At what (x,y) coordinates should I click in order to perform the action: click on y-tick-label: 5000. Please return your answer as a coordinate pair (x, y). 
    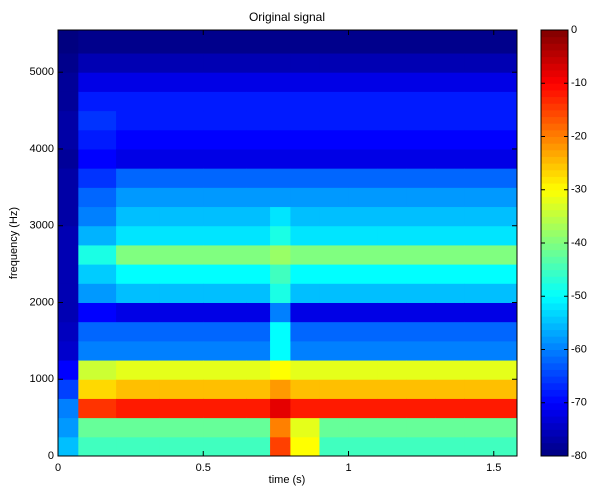
    Looking at the image, I should click on (42, 72).